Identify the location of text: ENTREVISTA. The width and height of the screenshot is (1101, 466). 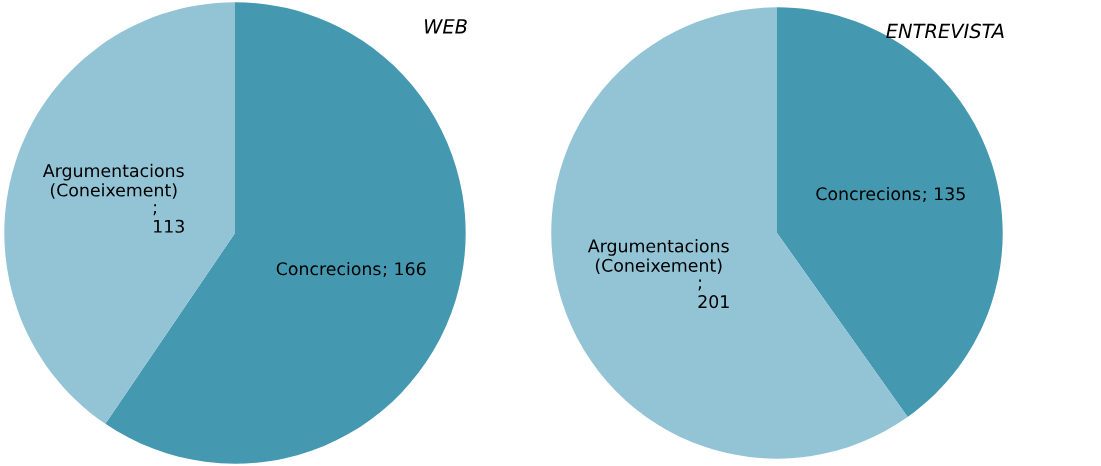
(945, 31).